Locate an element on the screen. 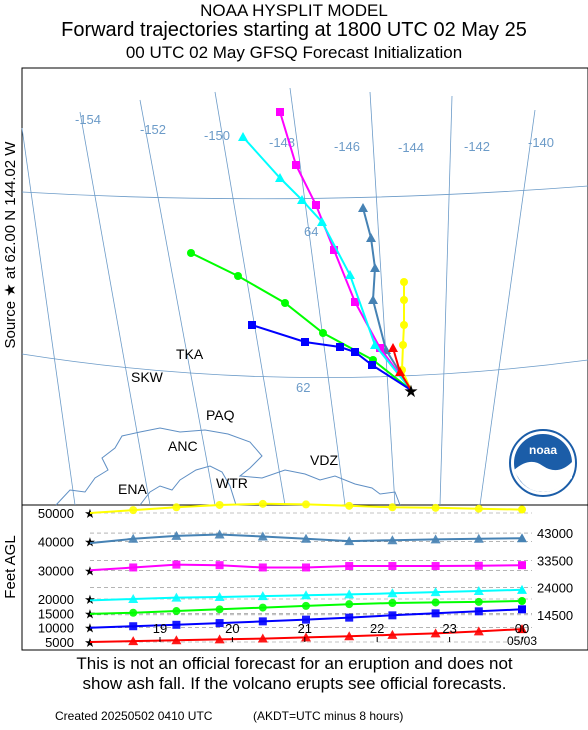  trajectory-track-green is located at coordinates (301, 321).